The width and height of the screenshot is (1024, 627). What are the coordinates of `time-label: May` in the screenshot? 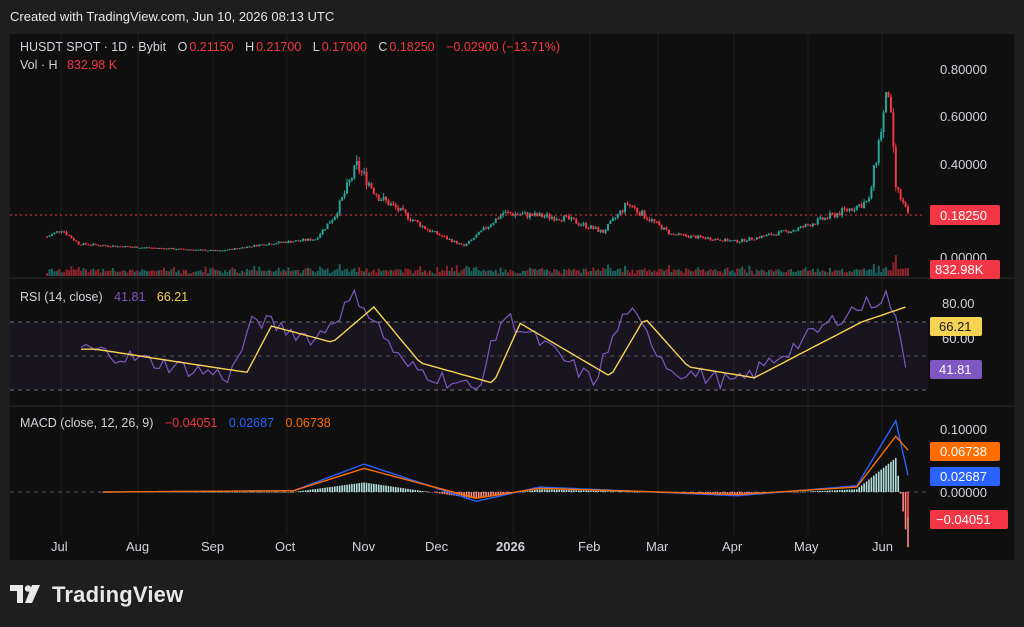 It's located at (806, 546).